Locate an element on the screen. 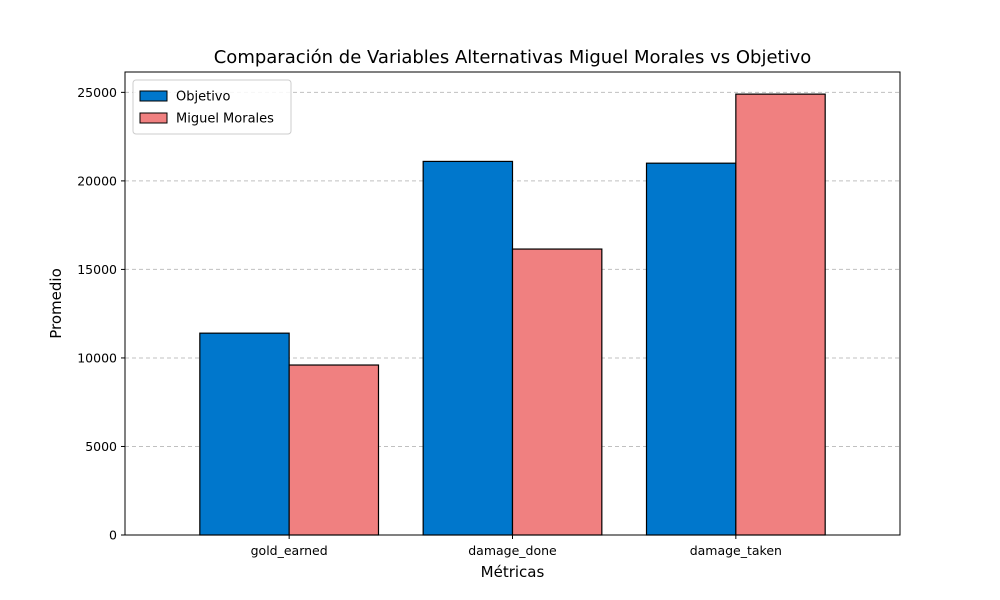 The width and height of the screenshot is (1000, 600). y-tick-label: 10000 is located at coordinates (97, 357).